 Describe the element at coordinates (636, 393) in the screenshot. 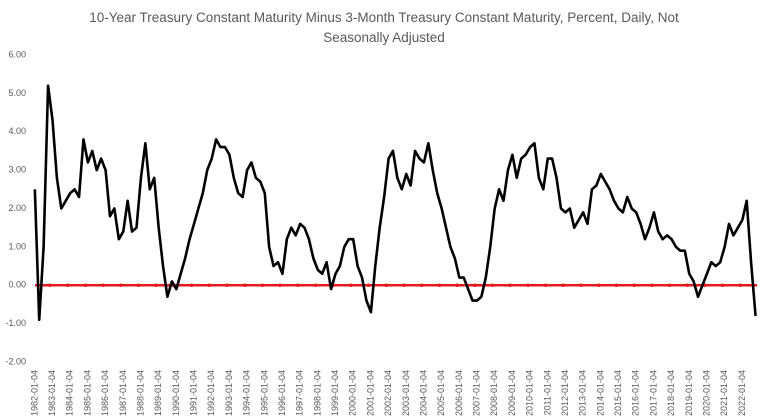

I see `x-tick-label: 2016-01-04` at that location.